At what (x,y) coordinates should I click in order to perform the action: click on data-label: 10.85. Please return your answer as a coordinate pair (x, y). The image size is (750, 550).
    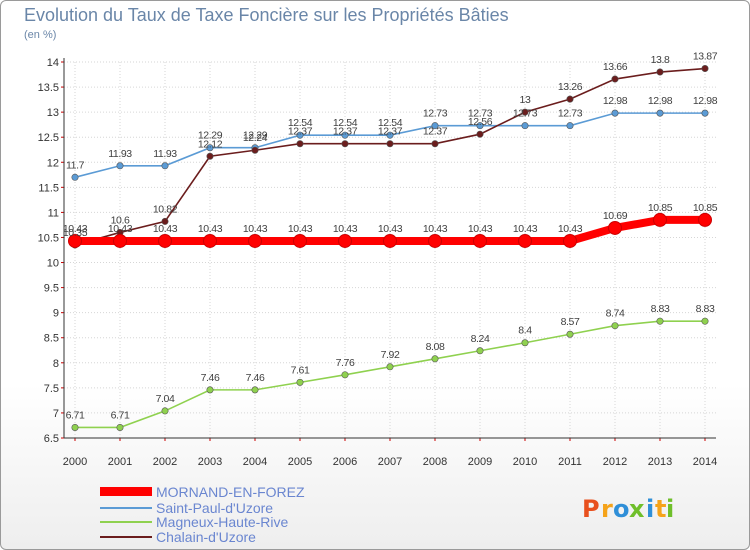
    Looking at the image, I should click on (705, 208).